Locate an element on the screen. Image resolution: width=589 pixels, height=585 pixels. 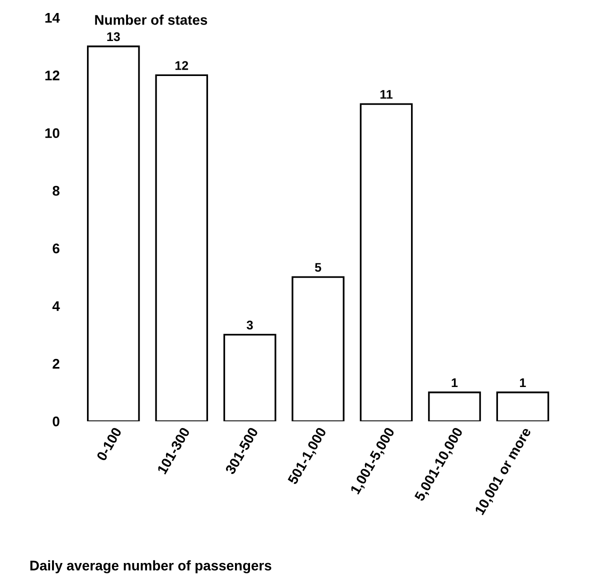
y-tick-label: 8 is located at coordinates (56, 191).